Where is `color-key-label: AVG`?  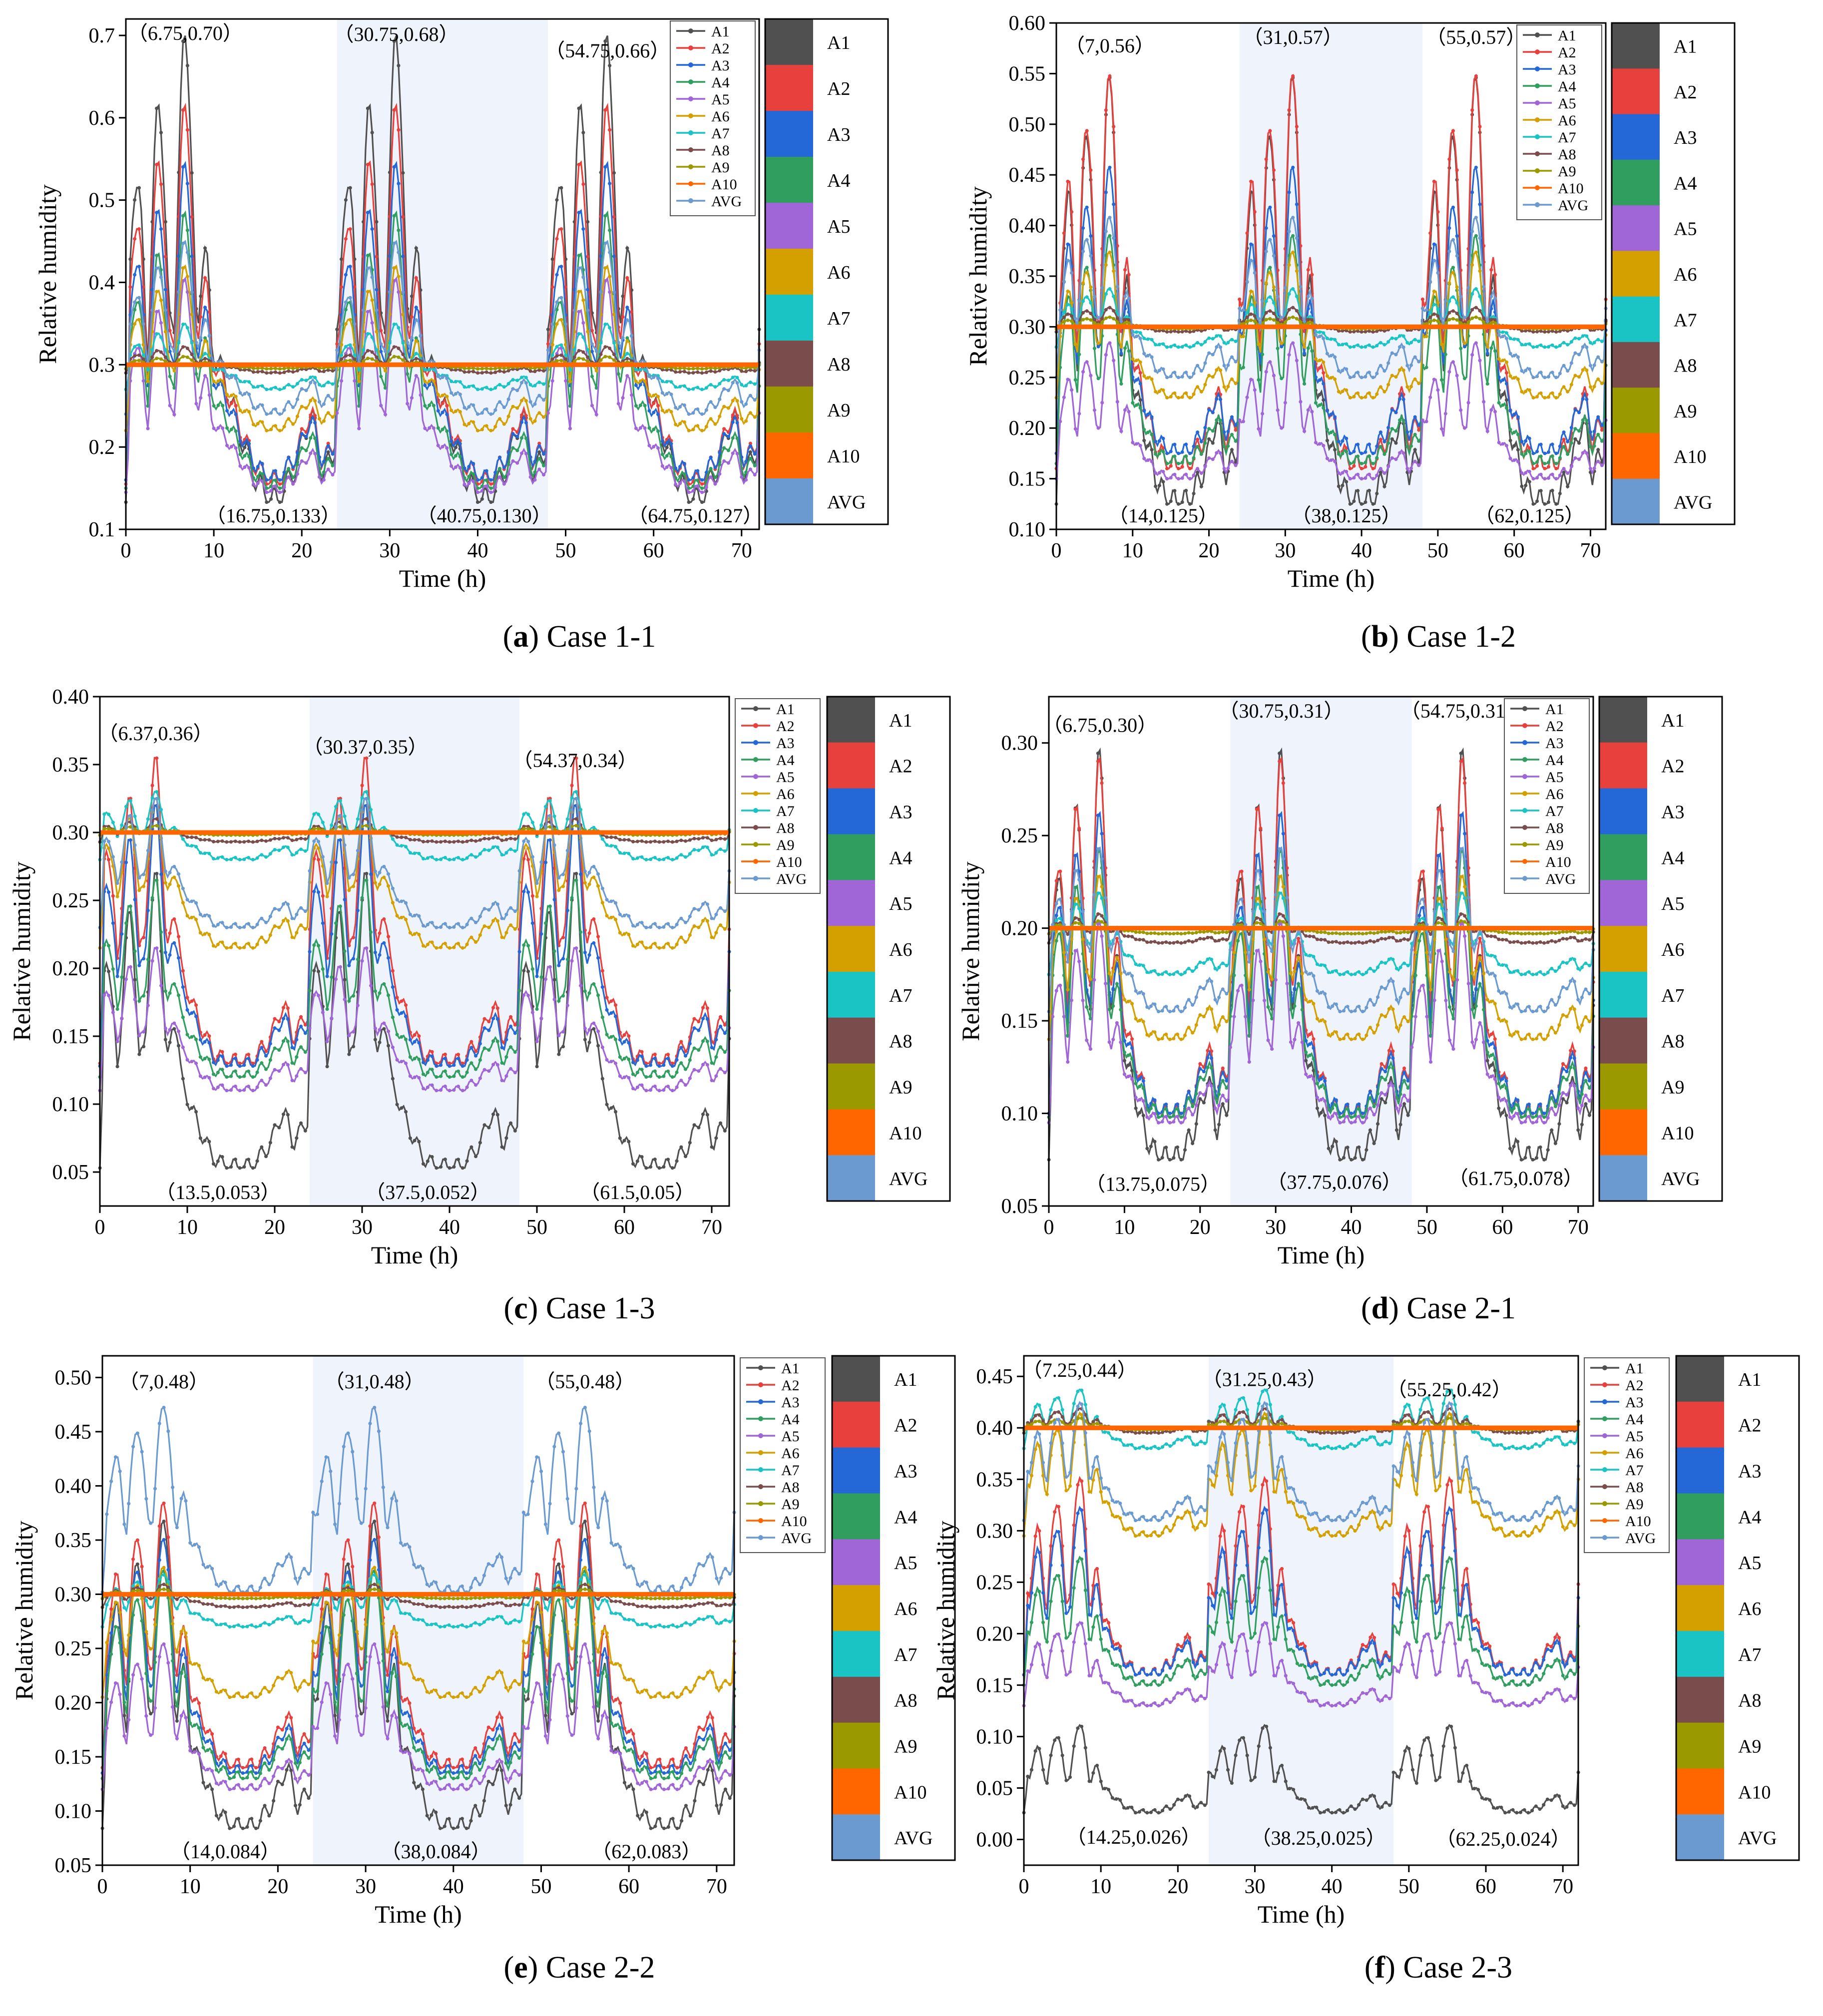 color-key-label: AVG is located at coordinates (908, 1179).